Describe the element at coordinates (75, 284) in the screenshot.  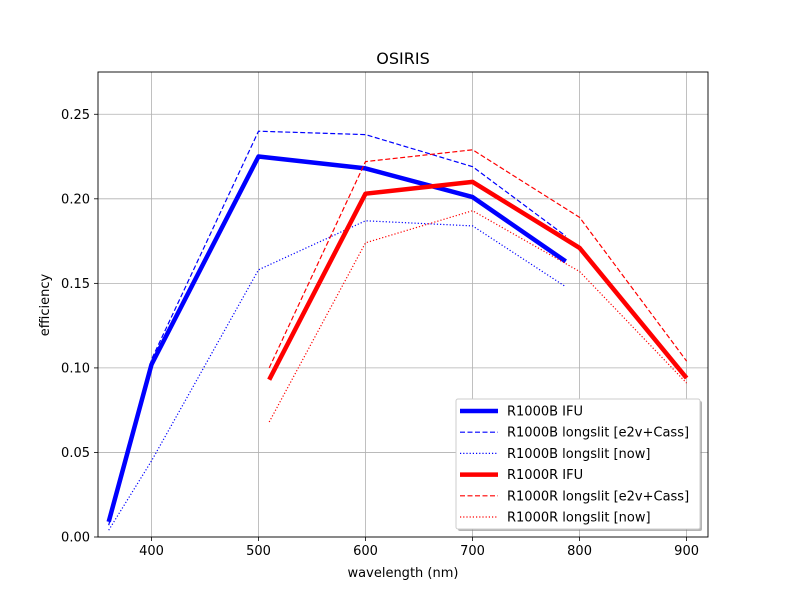
I see `y-tick-label: 0.15` at that location.